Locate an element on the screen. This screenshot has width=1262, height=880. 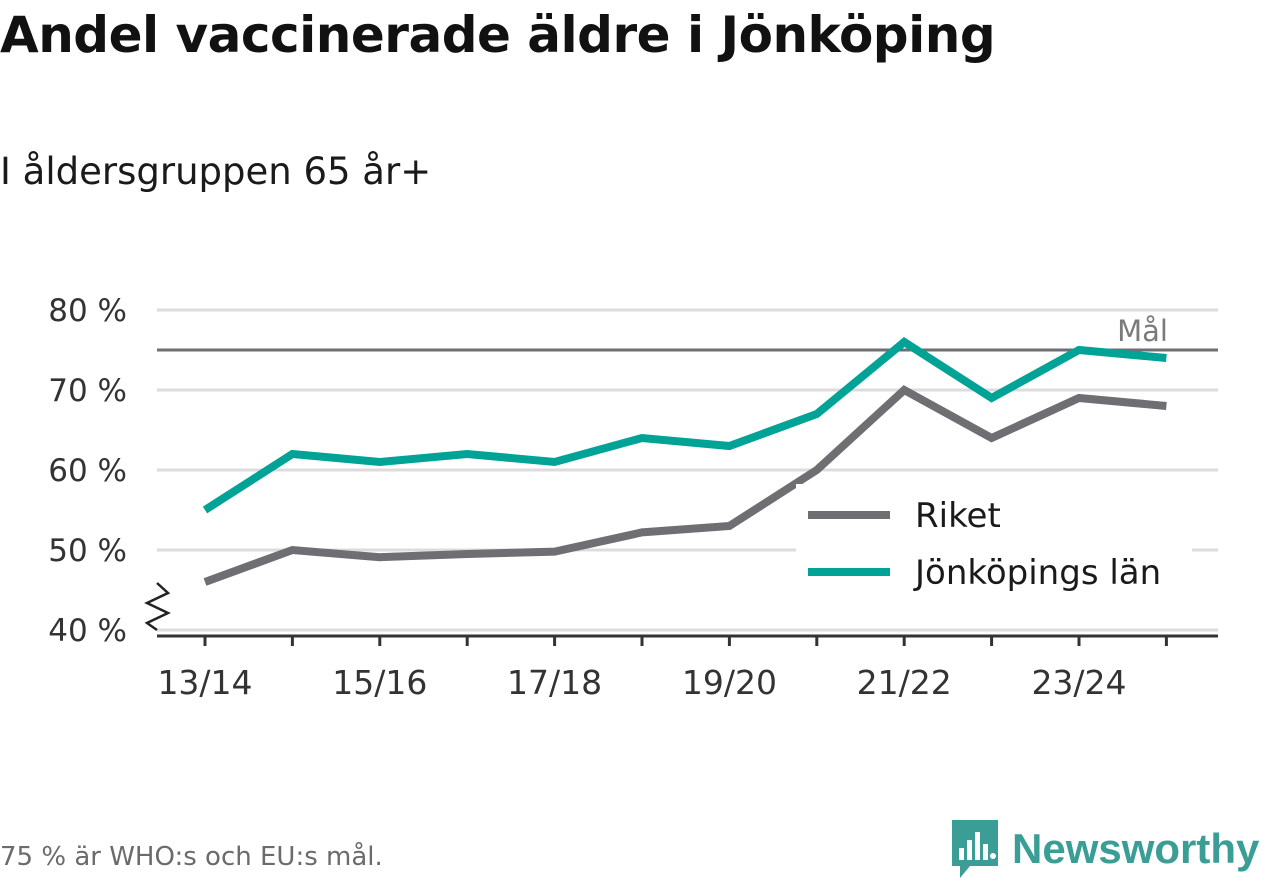
y-tick-label: 40 % is located at coordinates (87, 631).